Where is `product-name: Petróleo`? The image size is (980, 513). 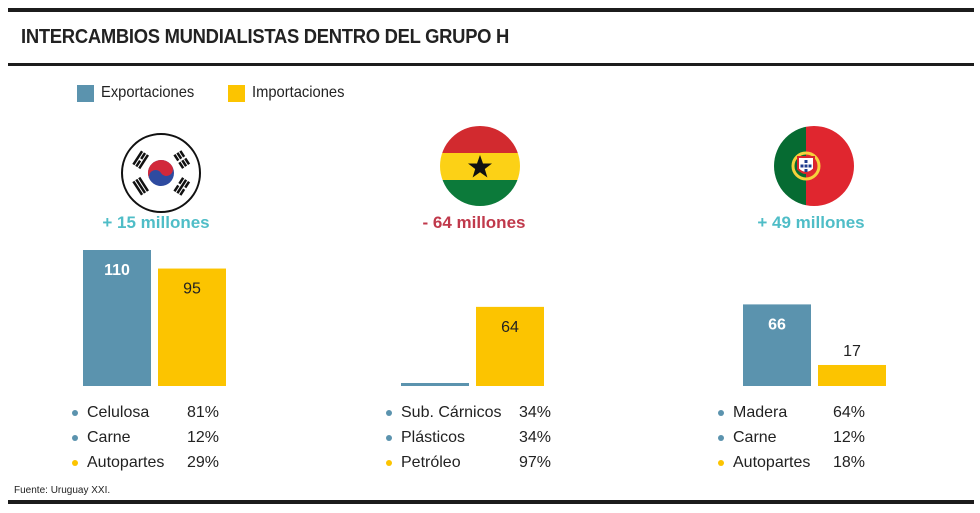
product-name: Petróleo is located at coordinates (431, 462).